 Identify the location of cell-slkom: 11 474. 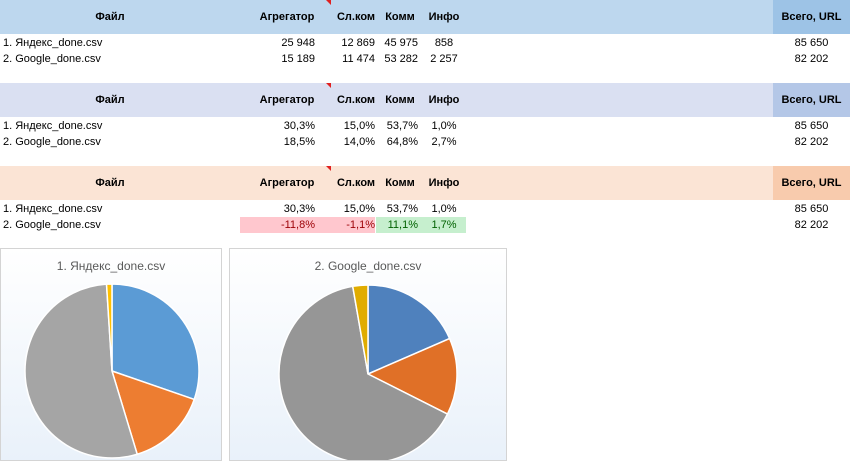
(358, 59).